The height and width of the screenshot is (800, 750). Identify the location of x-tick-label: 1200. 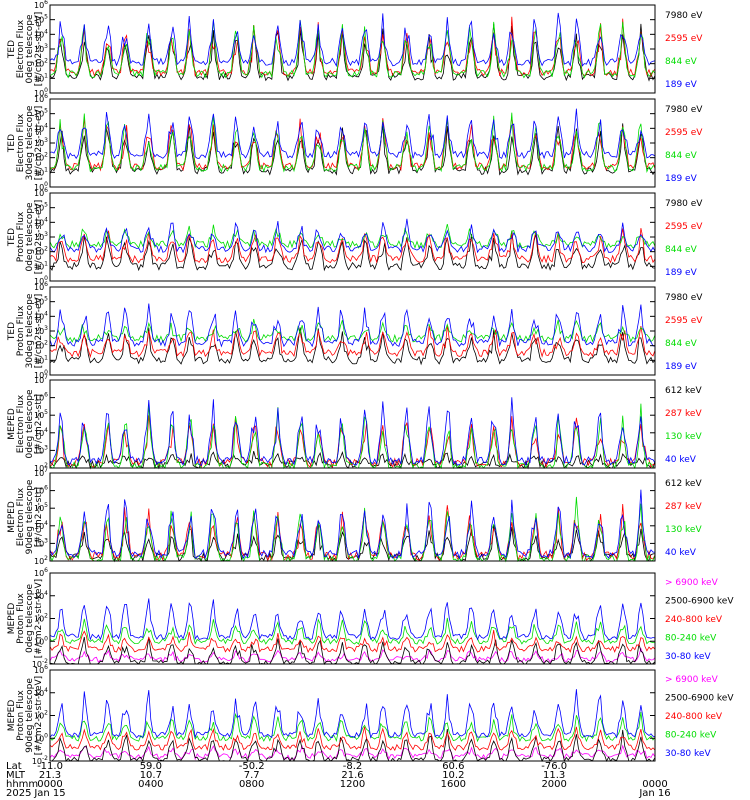
(352, 784).